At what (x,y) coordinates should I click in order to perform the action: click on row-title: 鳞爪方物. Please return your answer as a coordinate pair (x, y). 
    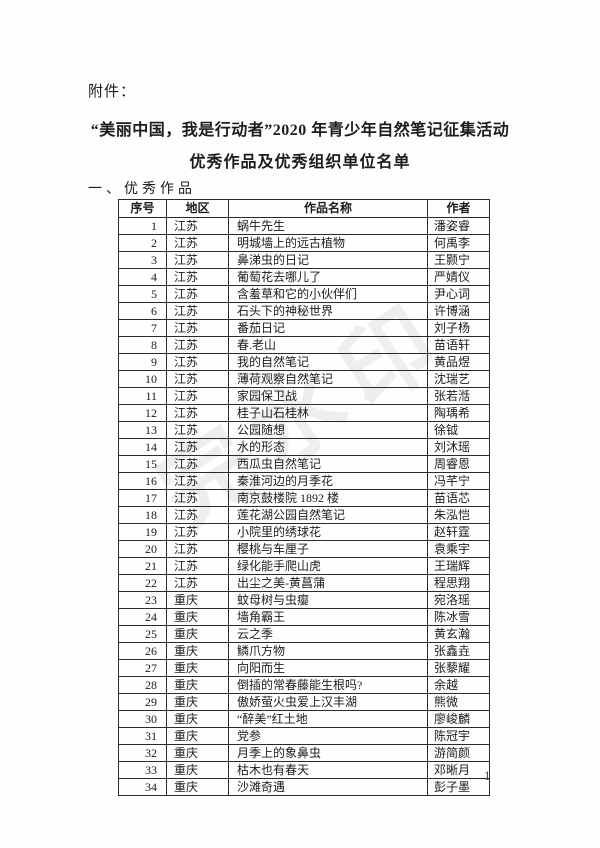
    Looking at the image, I should click on (328, 651).